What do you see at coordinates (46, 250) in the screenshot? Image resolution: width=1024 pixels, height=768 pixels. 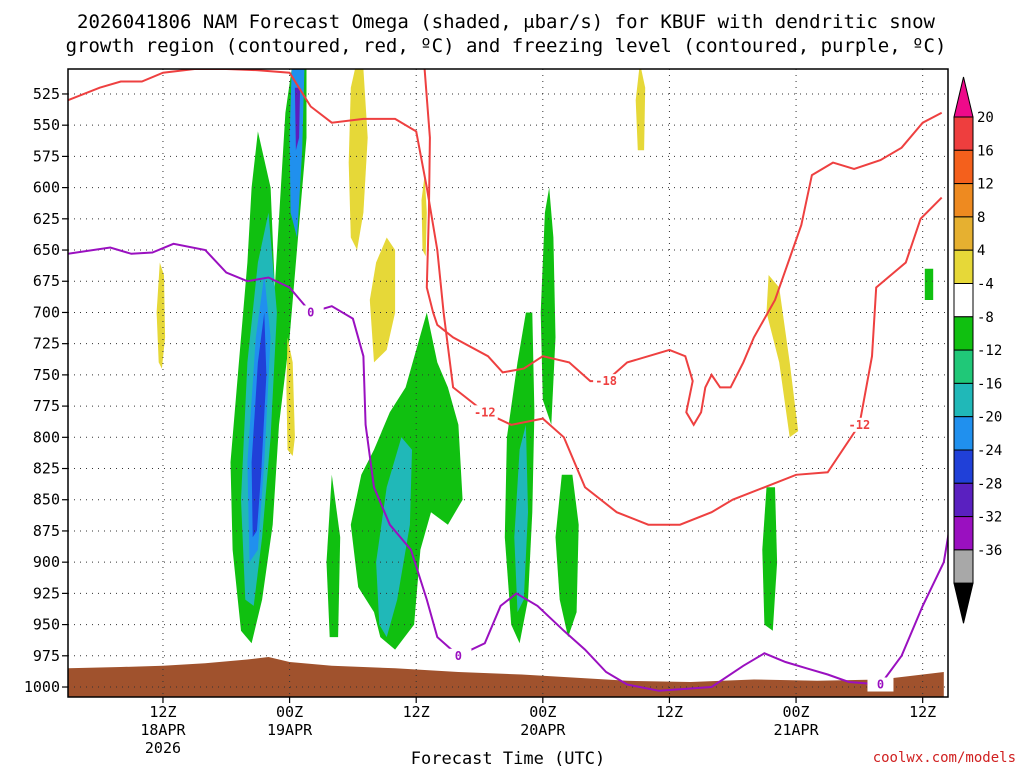 I see `y-tick-label-650: 650` at bounding box center [46, 250].